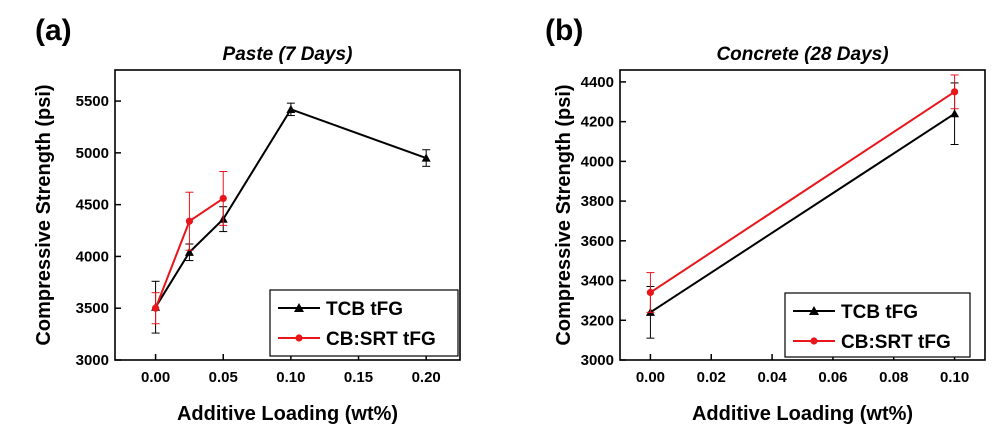 This screenshot has height=434, width=1000. I want to click on y-tick-label: 5000, so click(92, 153).